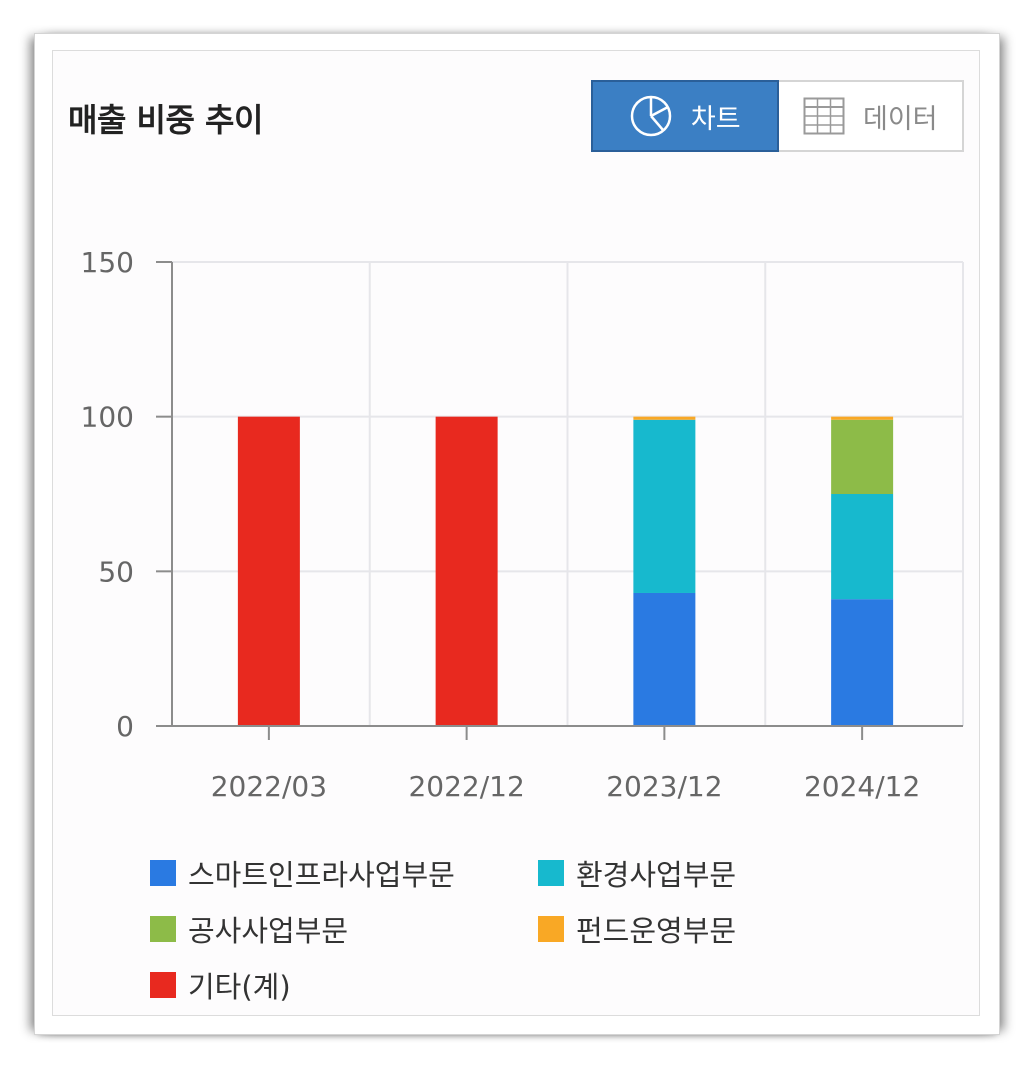 The image size is (1032, 1068). Describe the element at coordinates (239, 987) in the screenshot. I see `legend-label: 기타(계)` at that location.